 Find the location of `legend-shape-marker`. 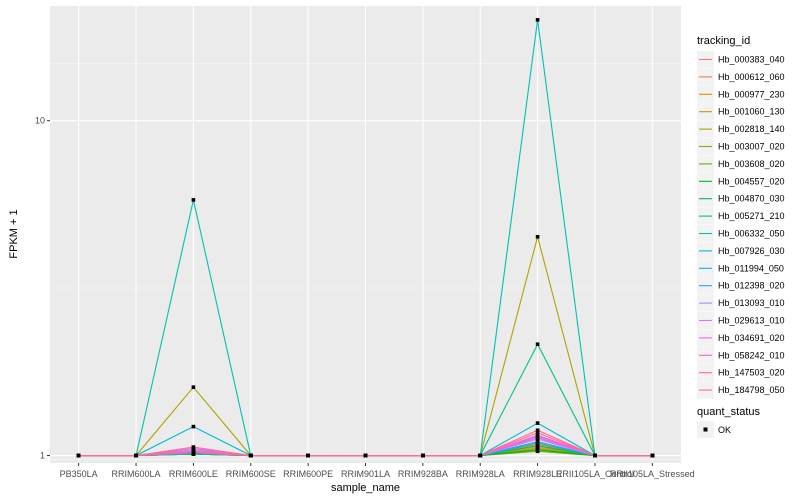

legend-shape-marker is located at coordinates (705, 429).